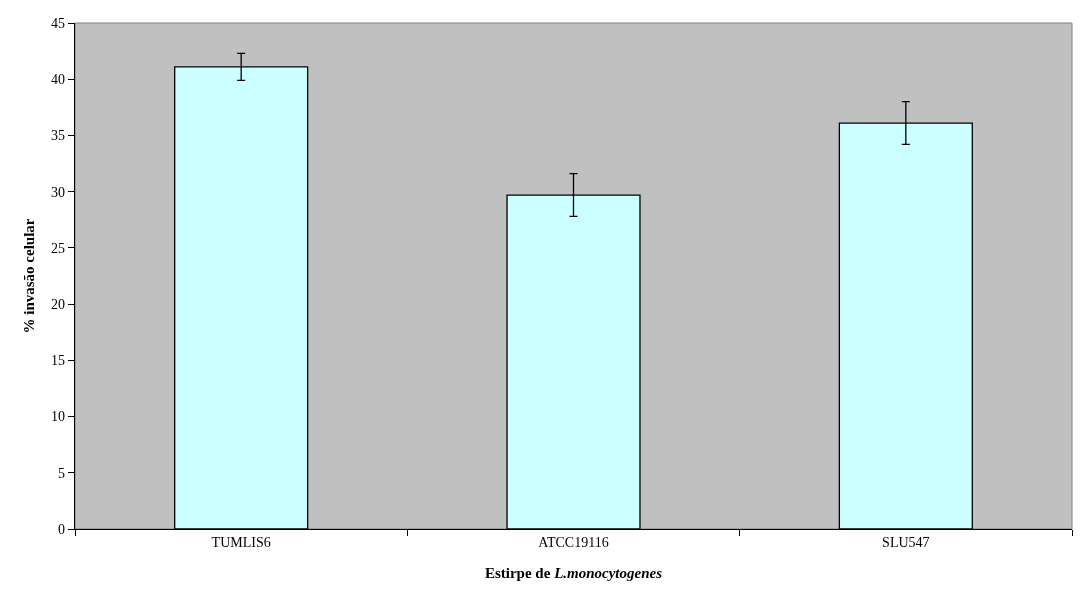 Image resolution: width=1082 pixels, height=606 pixels. I want to click on x-tick-label: ATCC19116, so click(573, 542).